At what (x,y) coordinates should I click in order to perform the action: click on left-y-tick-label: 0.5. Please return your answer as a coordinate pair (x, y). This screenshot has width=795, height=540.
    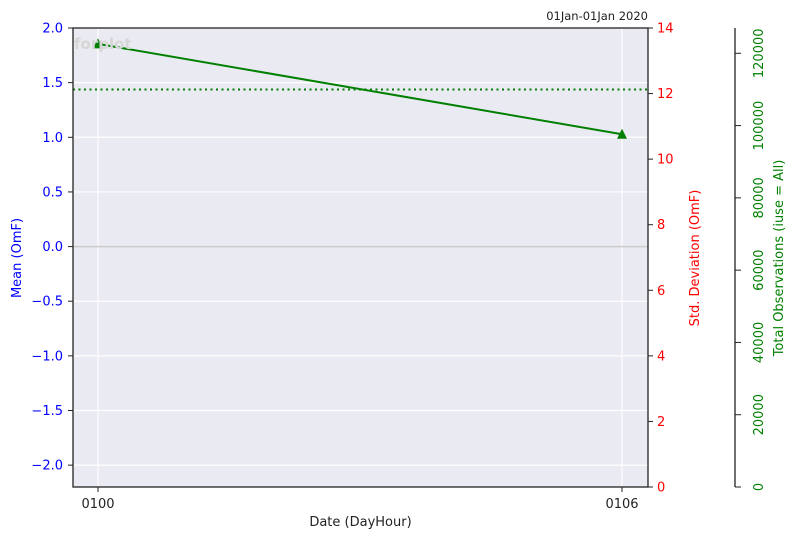
    Looking at the image, I should click on (52, 192).